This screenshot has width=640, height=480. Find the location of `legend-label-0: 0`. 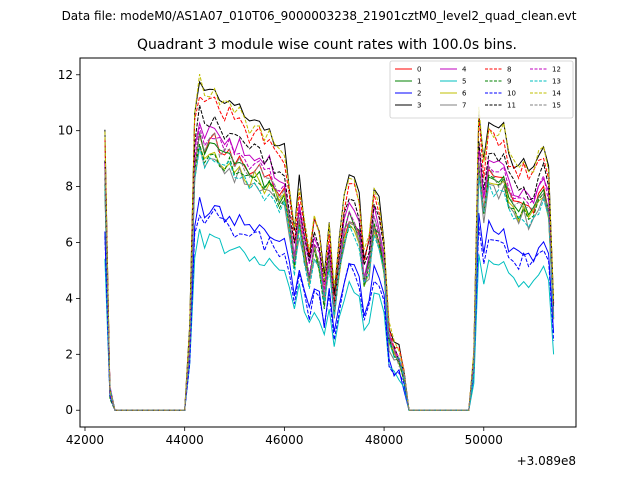

legend-label-0: 0 is located at coordinates (419, 70).